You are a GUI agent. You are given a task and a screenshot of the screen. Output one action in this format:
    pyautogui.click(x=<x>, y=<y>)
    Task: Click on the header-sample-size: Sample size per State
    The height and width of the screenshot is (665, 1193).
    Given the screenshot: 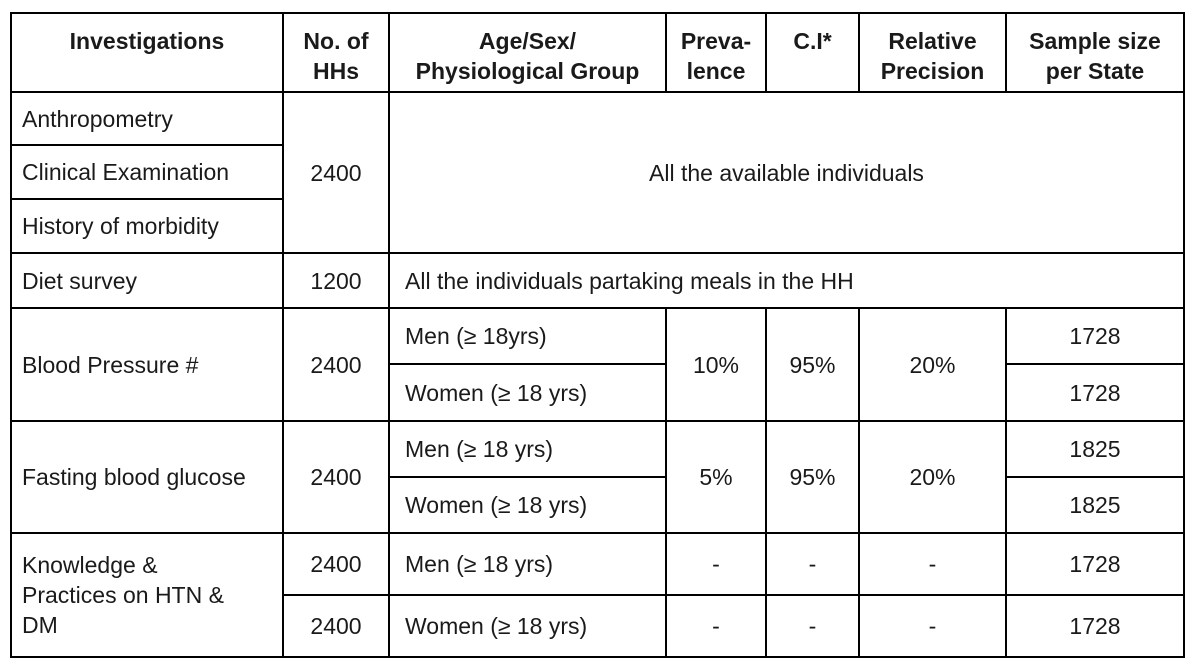 What is the action you would take?
    pyautogui.click(x=1095, y=52)
    